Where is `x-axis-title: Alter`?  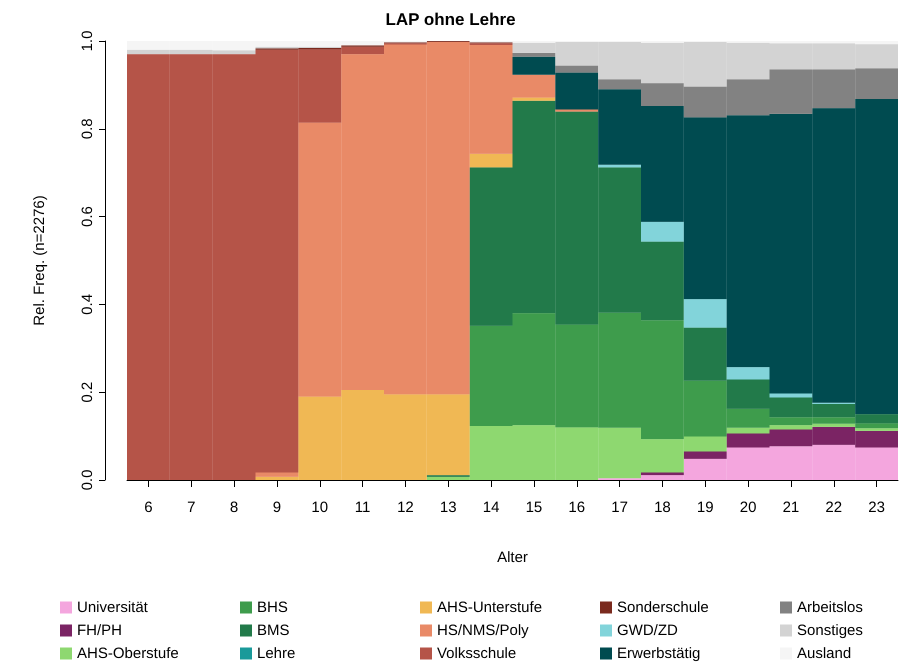
x-axis-title: Alter is located at coordinates (512, 557).